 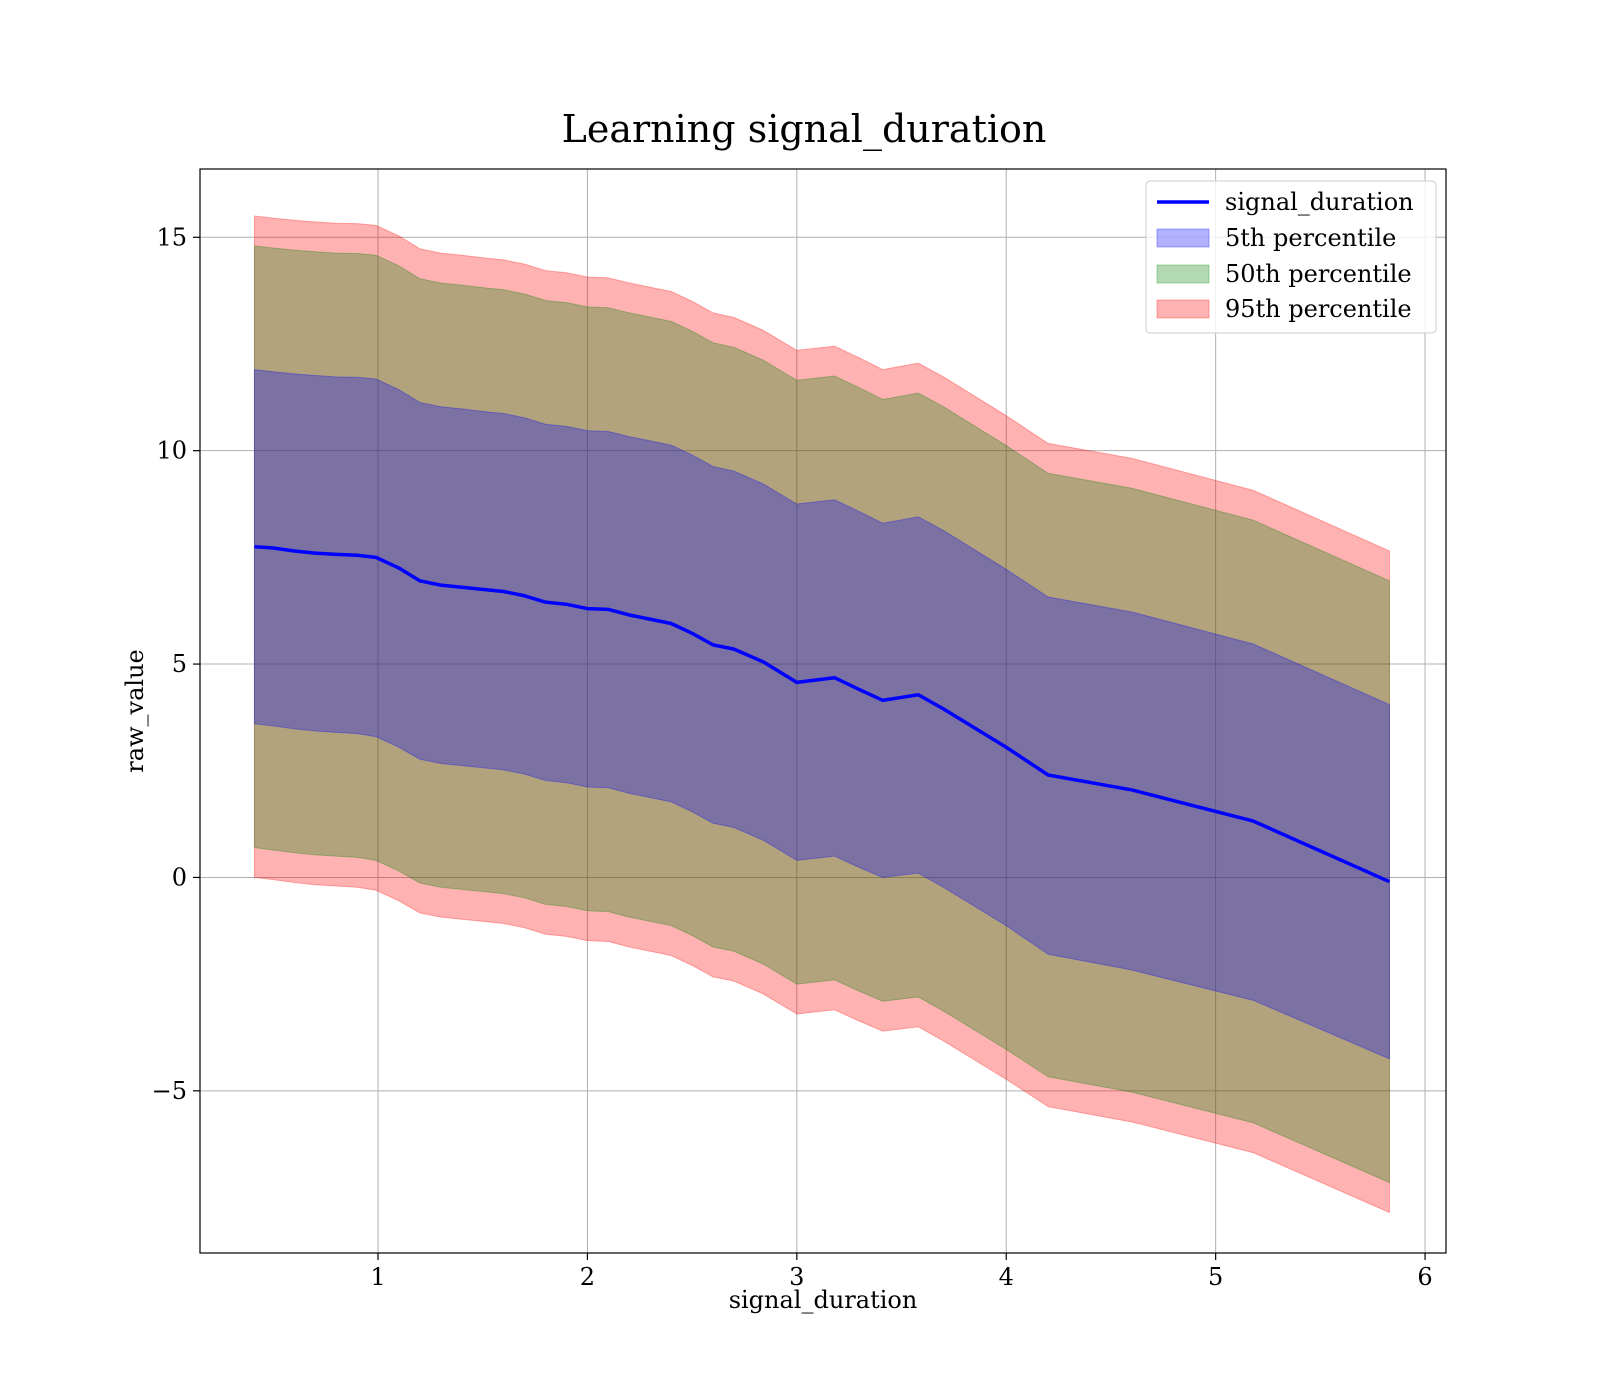 What do you see at coordinates (796, 1277) in the screenshot?
I see `x-tick-label: 3` at bounding box center [796, 1277].